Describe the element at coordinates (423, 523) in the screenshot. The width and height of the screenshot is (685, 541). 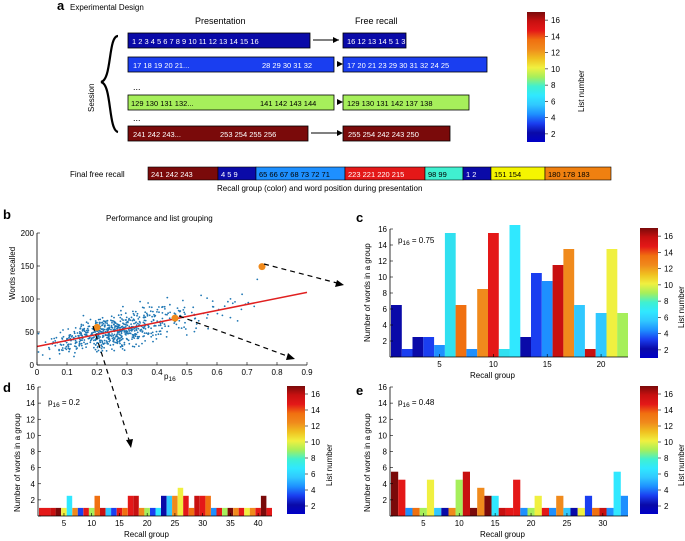
I see `x-tick-label: 5` at that location.